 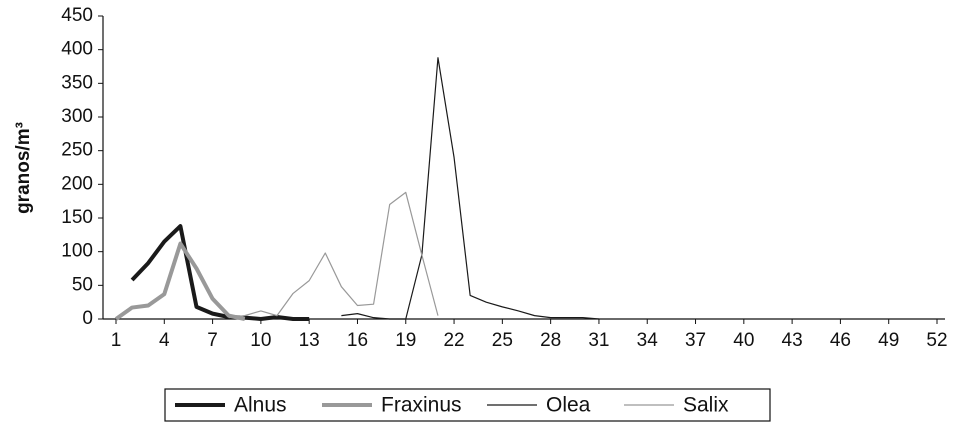 I want to click on y-tick-label: 100, so click(x=77, y=251).